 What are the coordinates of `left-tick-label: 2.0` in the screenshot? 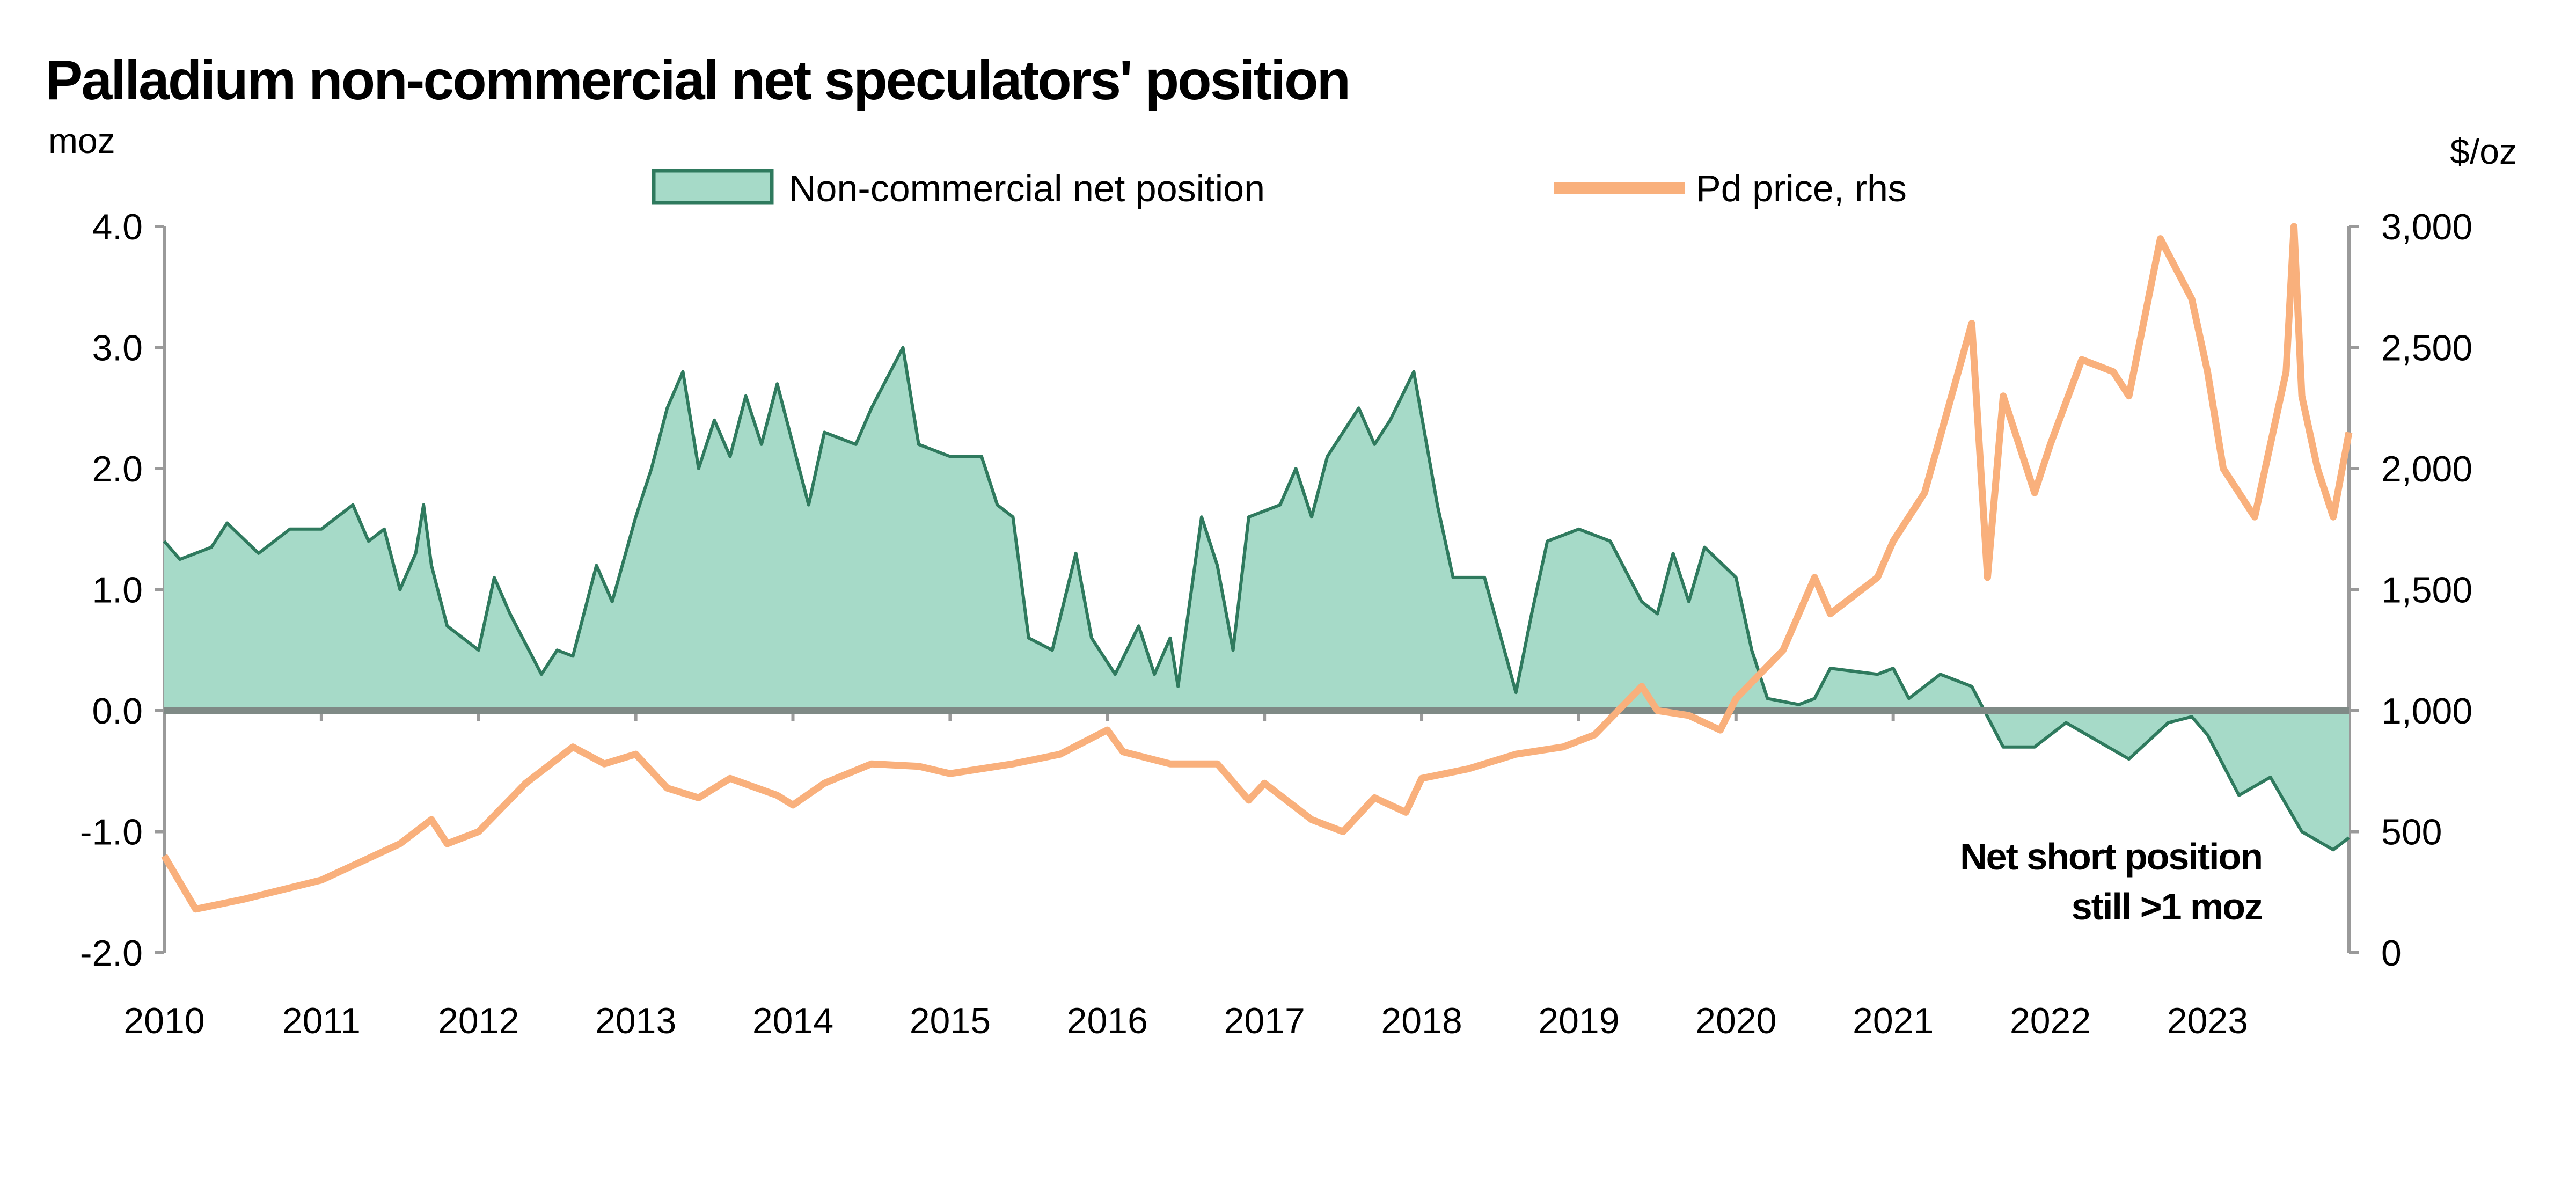 It's located at (117, 469).